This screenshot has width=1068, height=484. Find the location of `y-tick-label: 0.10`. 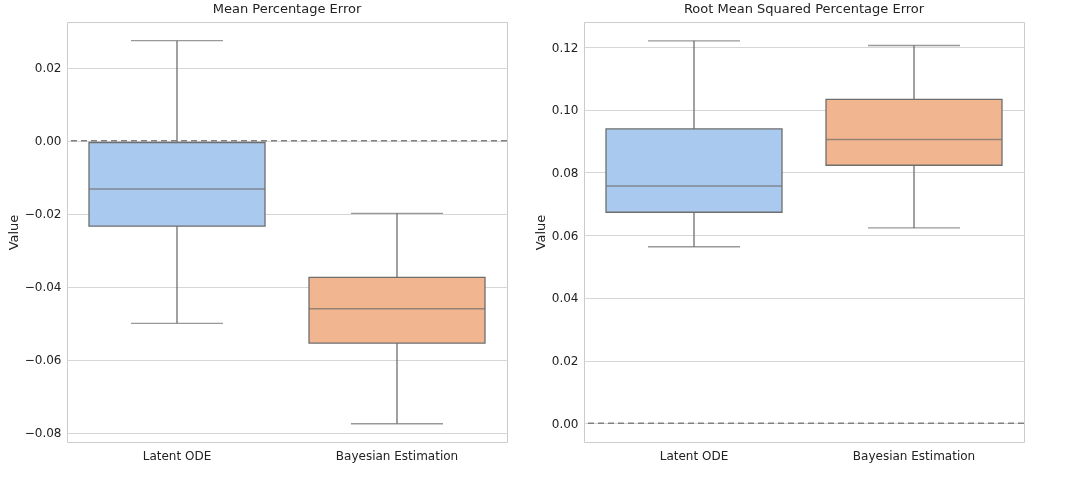

y-tick-label: 0.10 is located at coordinates (565, 110).